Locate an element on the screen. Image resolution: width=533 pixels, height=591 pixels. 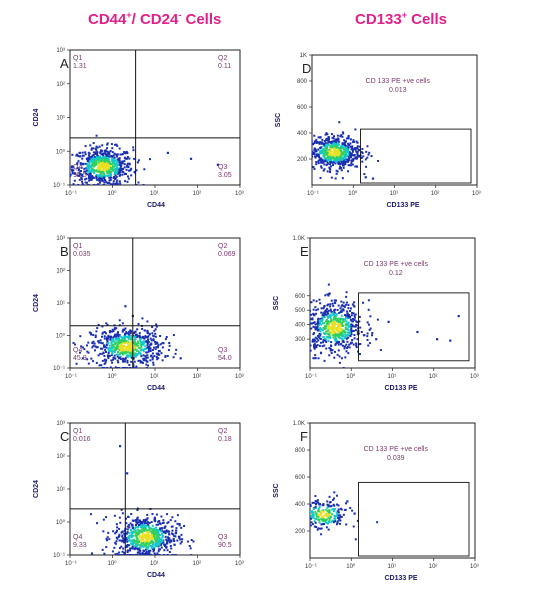
y-tick-label: 800 is located at coordinates (302, 82).